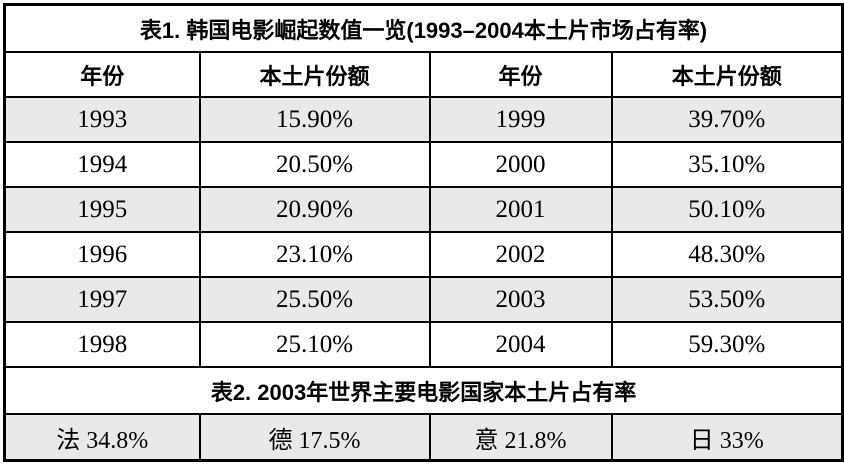 Image resolution: width=844 pixels, height=465 pixels. Describe the element at coordinates (520, 119) in the screenshot. I see `year-cell: 1999` at that location.